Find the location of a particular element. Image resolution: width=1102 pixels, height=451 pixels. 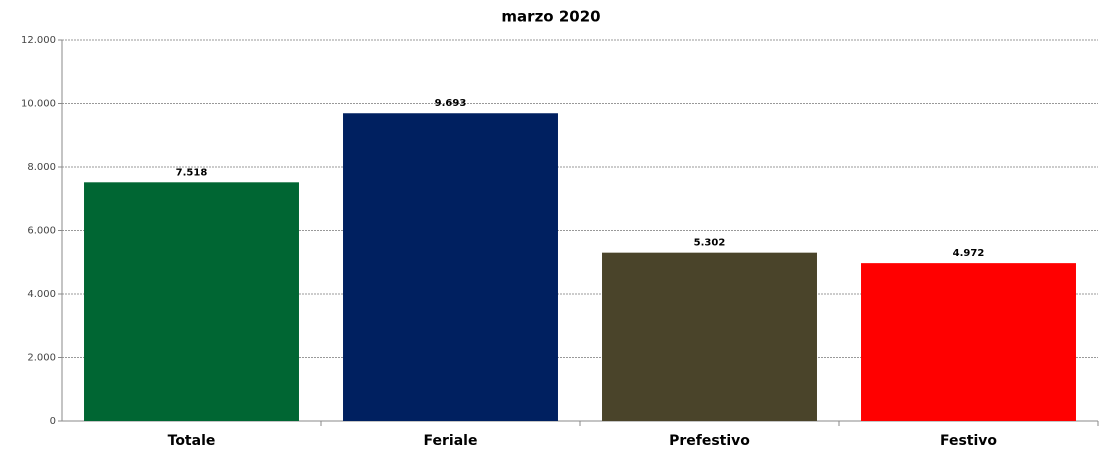

y-tick-label: 10.000 is located at coordinates (38, 104).